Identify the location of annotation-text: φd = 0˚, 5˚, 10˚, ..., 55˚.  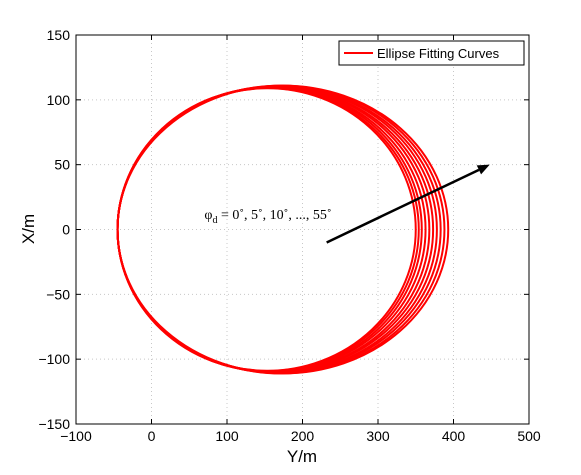
(267, 217).